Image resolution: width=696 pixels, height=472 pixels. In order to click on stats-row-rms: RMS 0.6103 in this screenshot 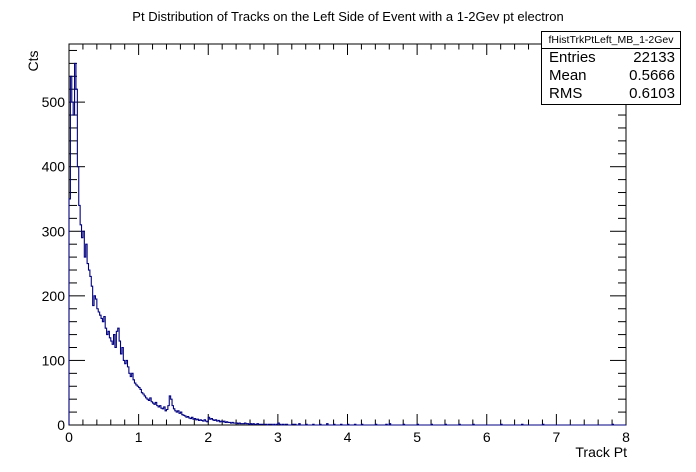, I will do `click(611, 94)`.